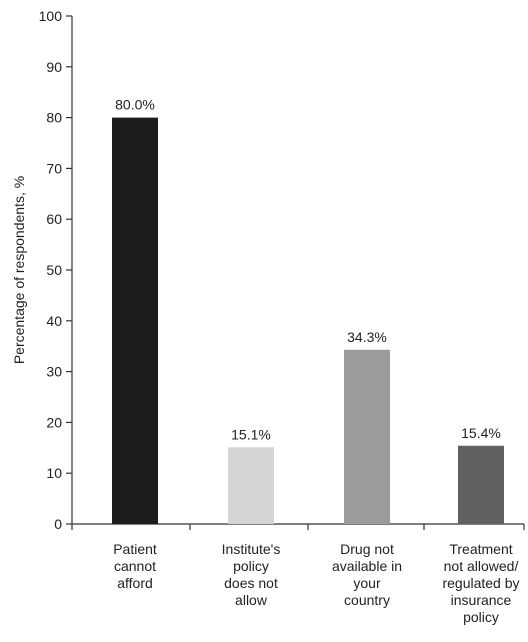  What do you see at coordinates (135, 105) in the screenshot?
I see `bar-value-label: 80.0%` at bounding box center [135, 105].